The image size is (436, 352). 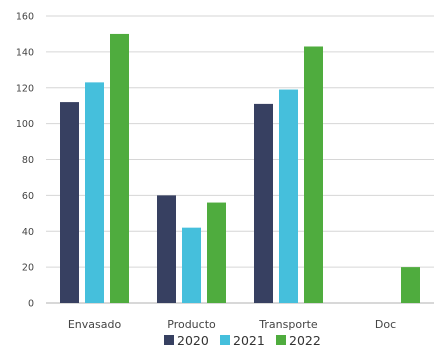 What do you see at coordinates (281, 340) in the screenshot?
I see `legend-swatch-2022` at bounding box center [281, 340].